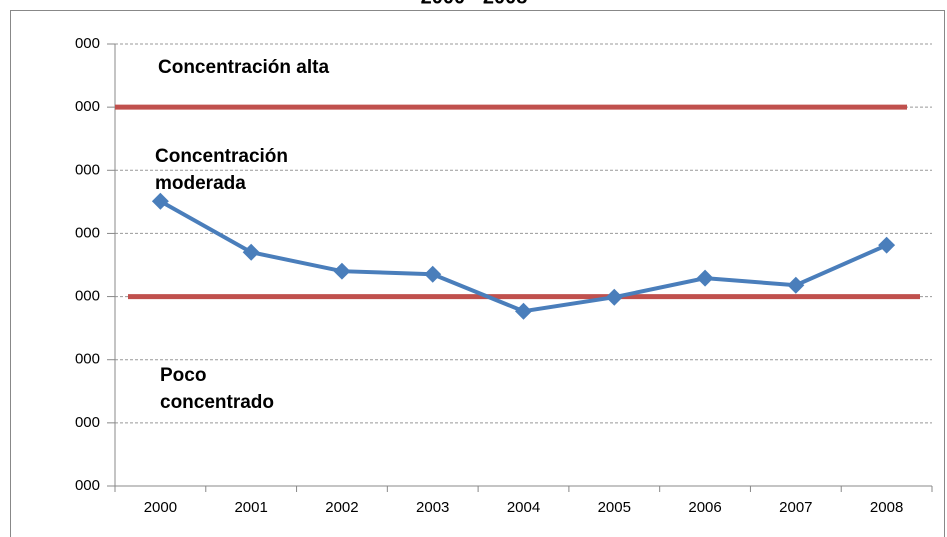  What do you see at coordinates (432, 507) in the screenshot?
I see `x-tick-label: 2003` at bounding box center [432, 507].